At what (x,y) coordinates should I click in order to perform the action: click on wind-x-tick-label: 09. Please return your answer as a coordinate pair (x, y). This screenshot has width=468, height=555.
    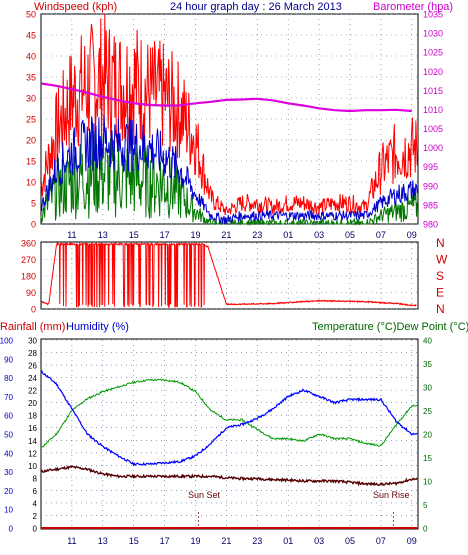
    Looking at the image, I should click on (412, 235).